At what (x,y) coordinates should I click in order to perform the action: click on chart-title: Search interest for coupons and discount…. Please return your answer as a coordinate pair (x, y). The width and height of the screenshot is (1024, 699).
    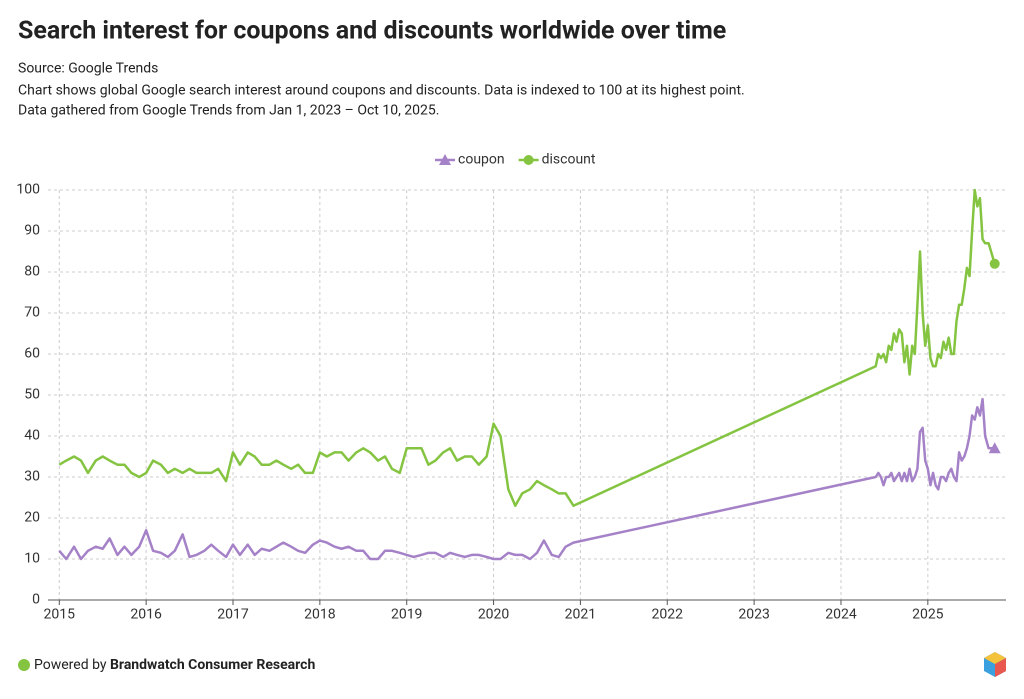
    Looking at the image, I should click on (372, 31).